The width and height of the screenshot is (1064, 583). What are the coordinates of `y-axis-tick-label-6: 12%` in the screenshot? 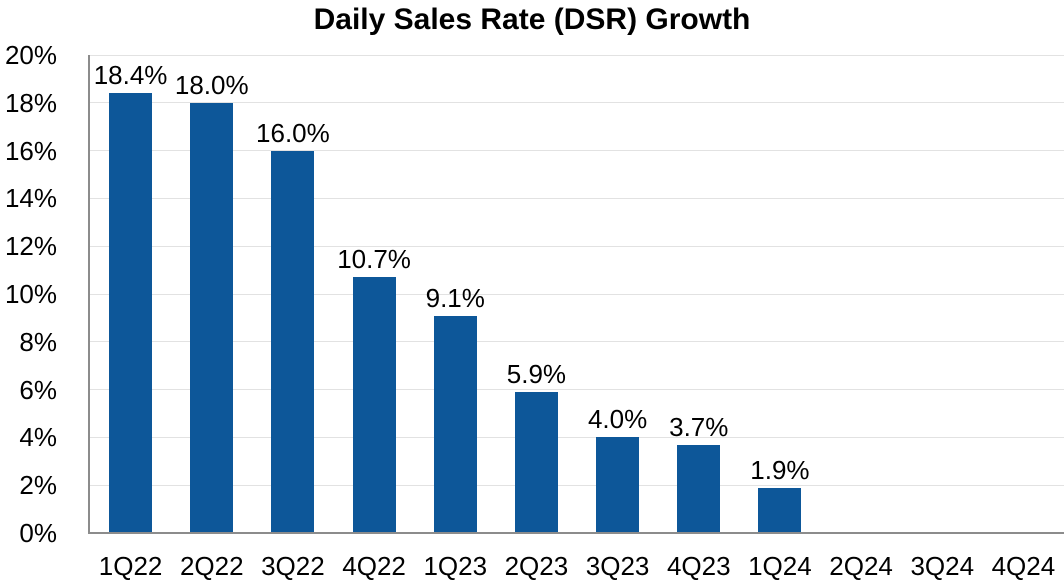 It's located at (30, 246).